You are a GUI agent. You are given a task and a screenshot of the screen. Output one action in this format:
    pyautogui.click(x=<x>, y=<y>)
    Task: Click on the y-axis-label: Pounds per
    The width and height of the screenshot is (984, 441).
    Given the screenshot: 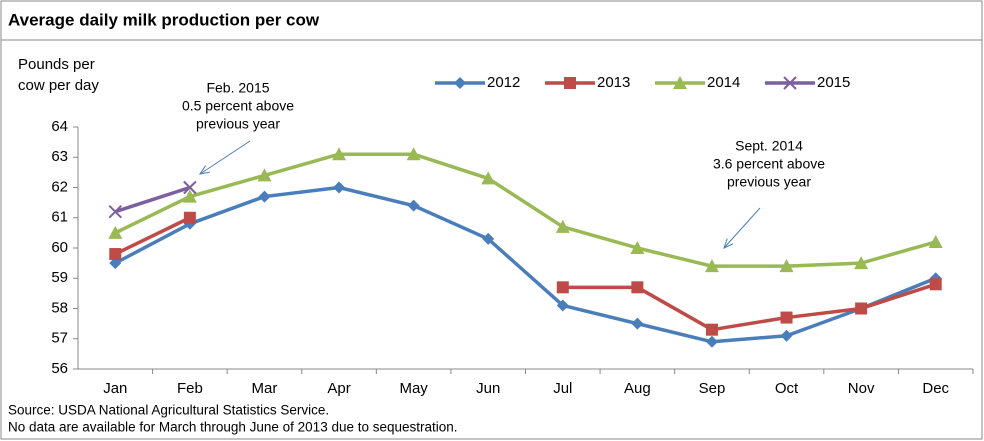 What is the action you would take?
    pyautogui.click(x=56, y=64)
    